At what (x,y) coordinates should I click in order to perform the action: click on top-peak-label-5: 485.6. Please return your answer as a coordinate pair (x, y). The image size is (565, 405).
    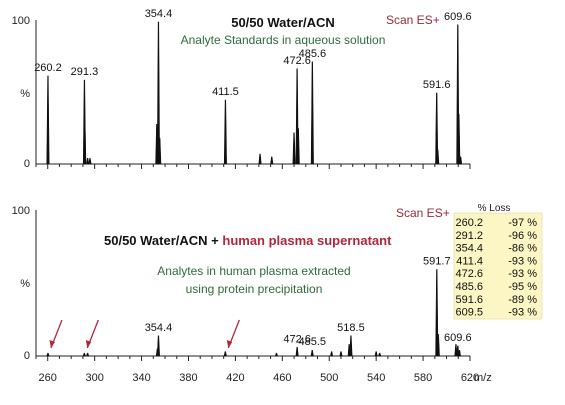
    Looking at the image, I should click on (313, 54).